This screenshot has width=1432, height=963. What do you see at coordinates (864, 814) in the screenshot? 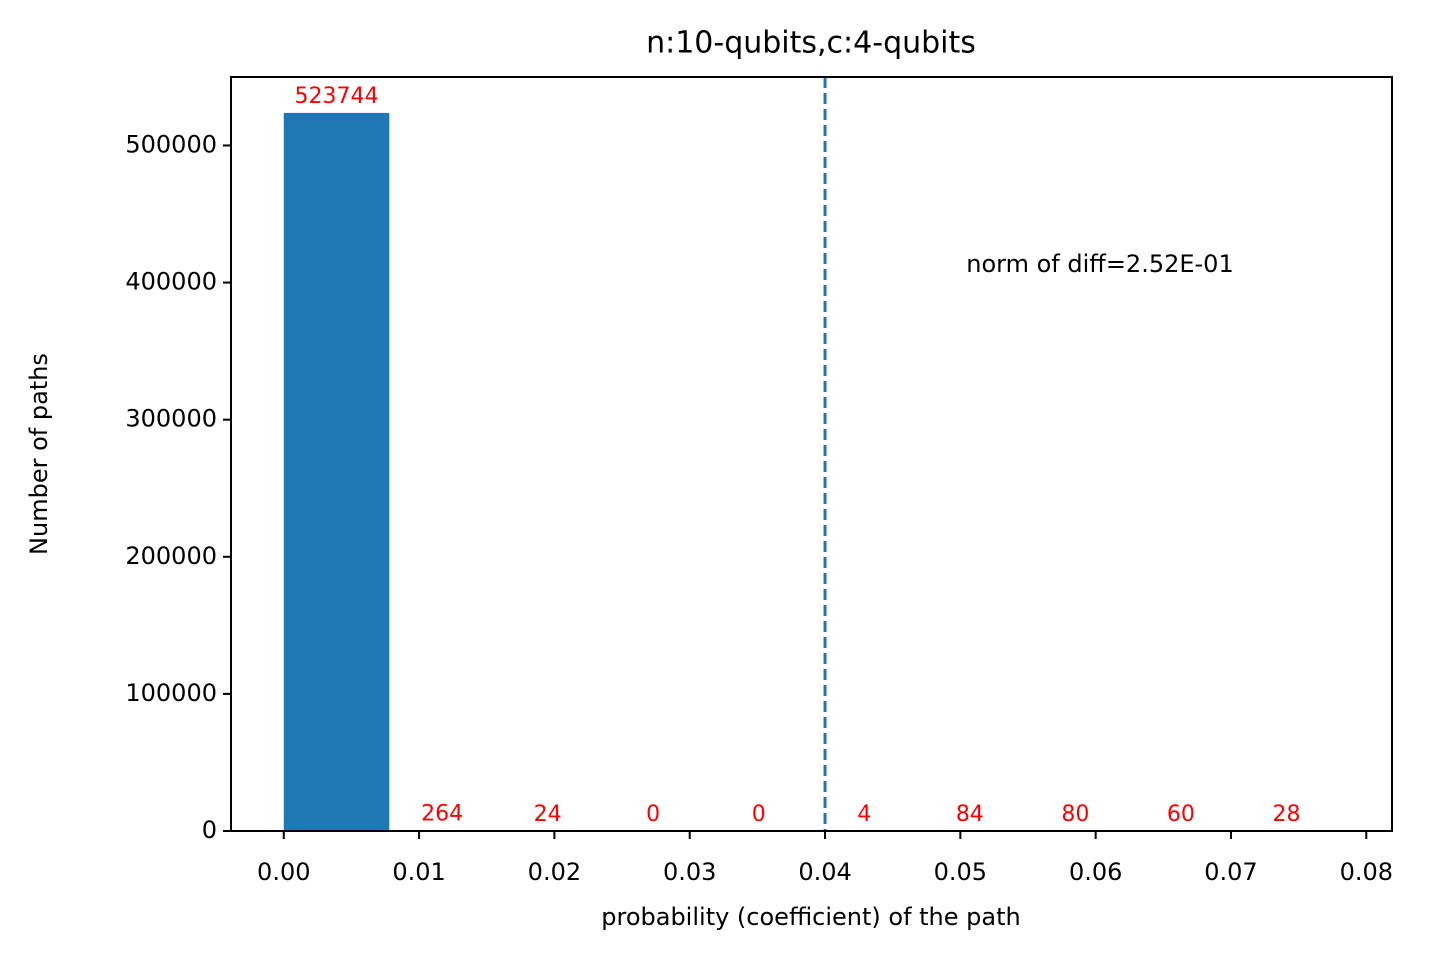
I see `value-label: 4` at bounding box center [864, 814].